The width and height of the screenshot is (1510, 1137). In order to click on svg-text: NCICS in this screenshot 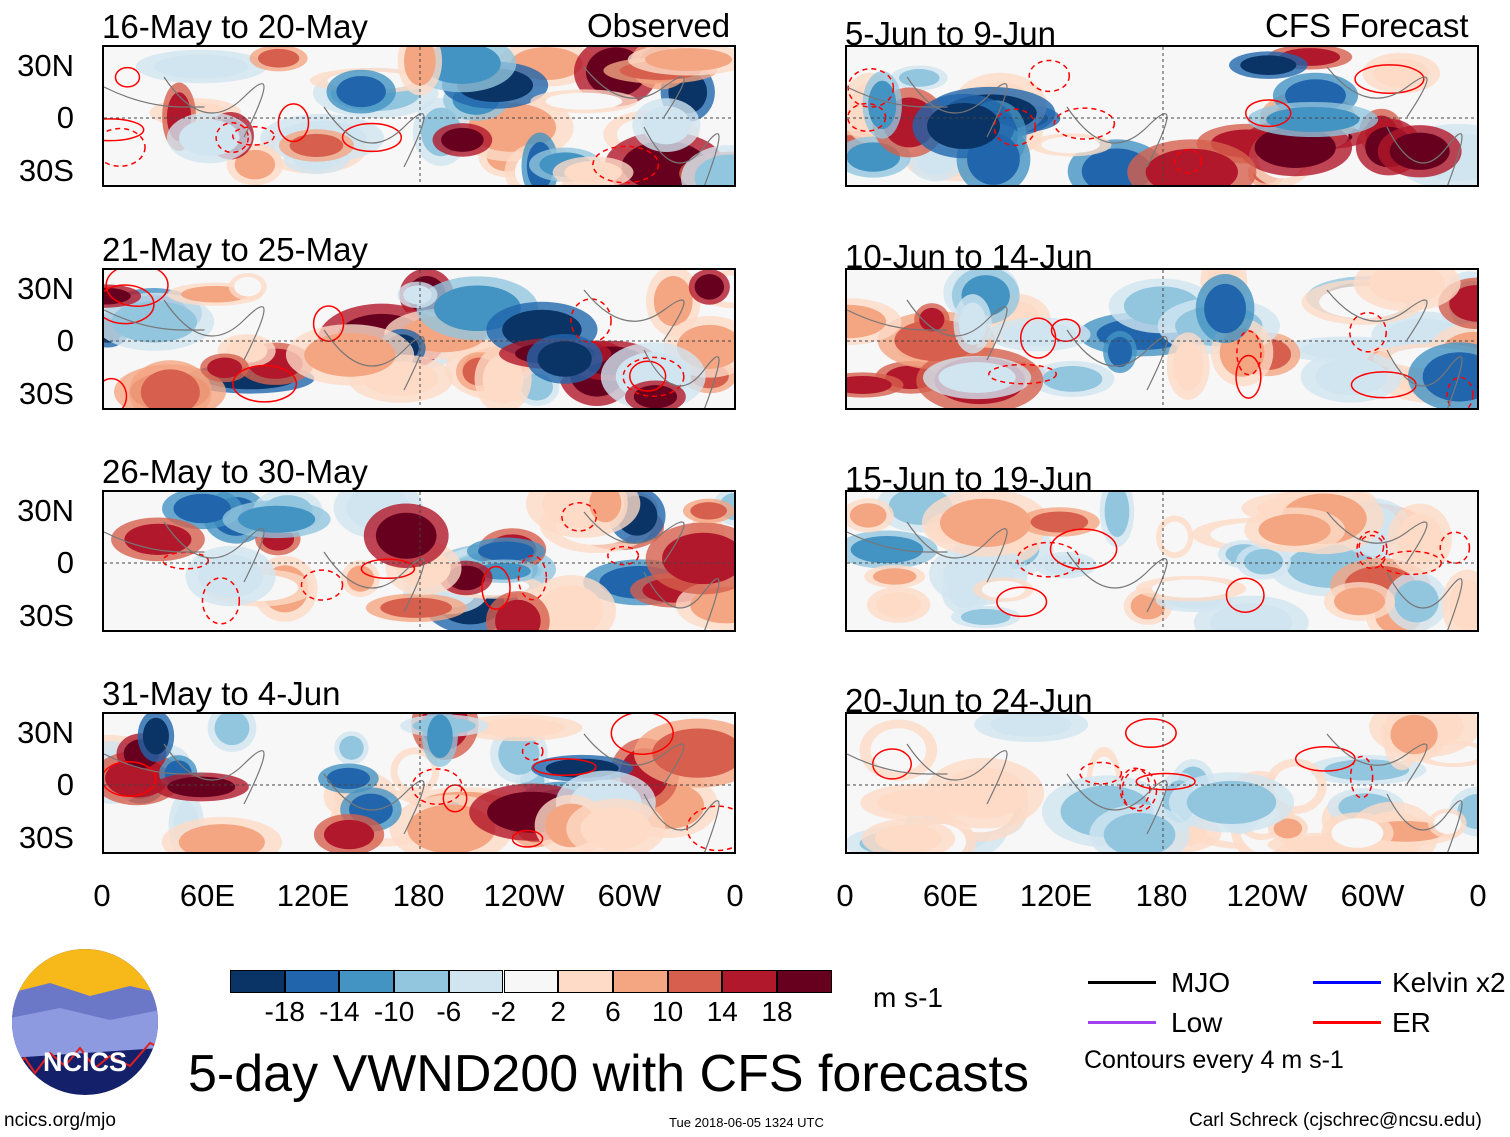, I will do `click(85, 1062)`.